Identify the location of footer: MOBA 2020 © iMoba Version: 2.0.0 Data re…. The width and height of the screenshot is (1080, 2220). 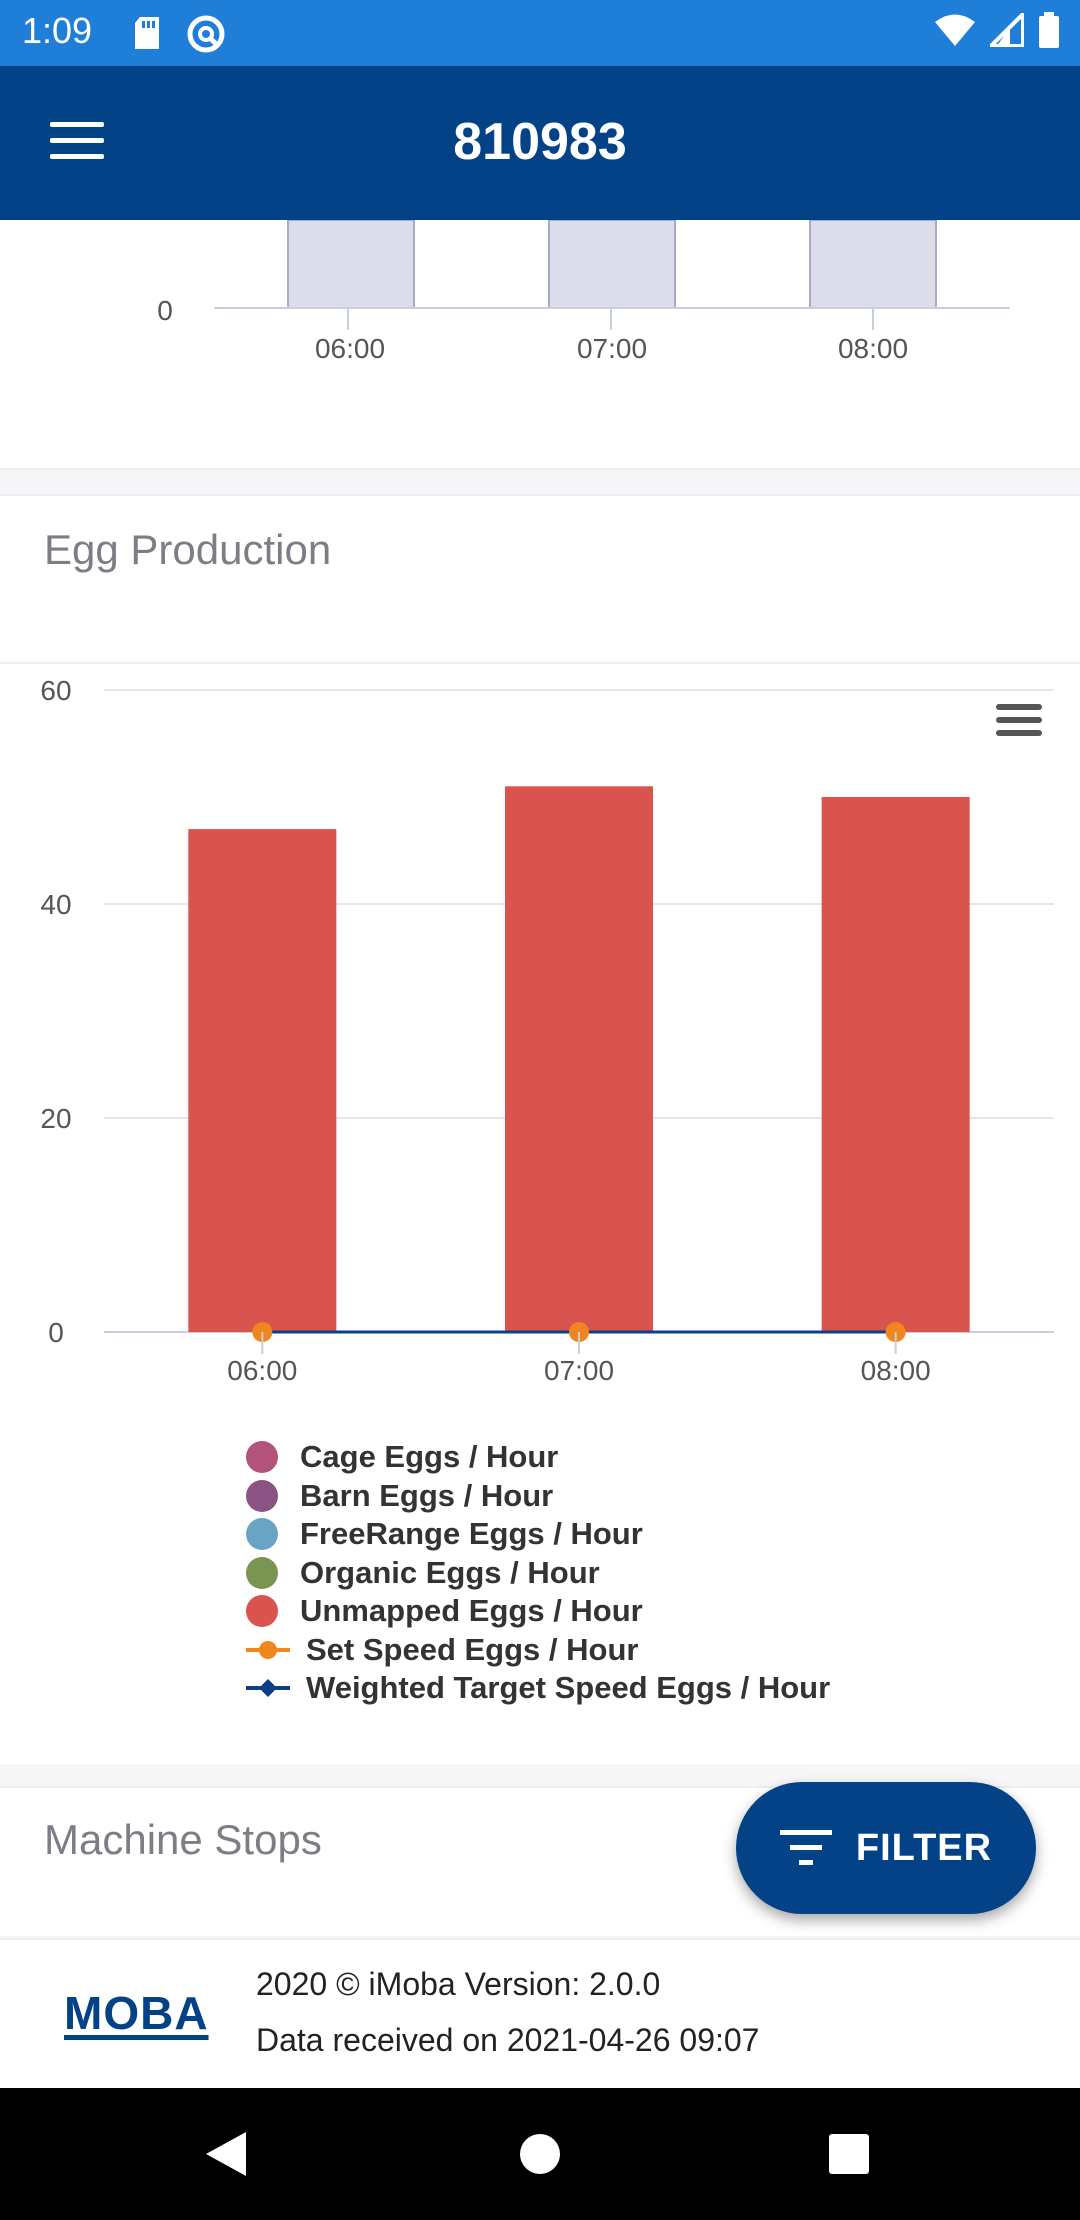
(540, 2013).